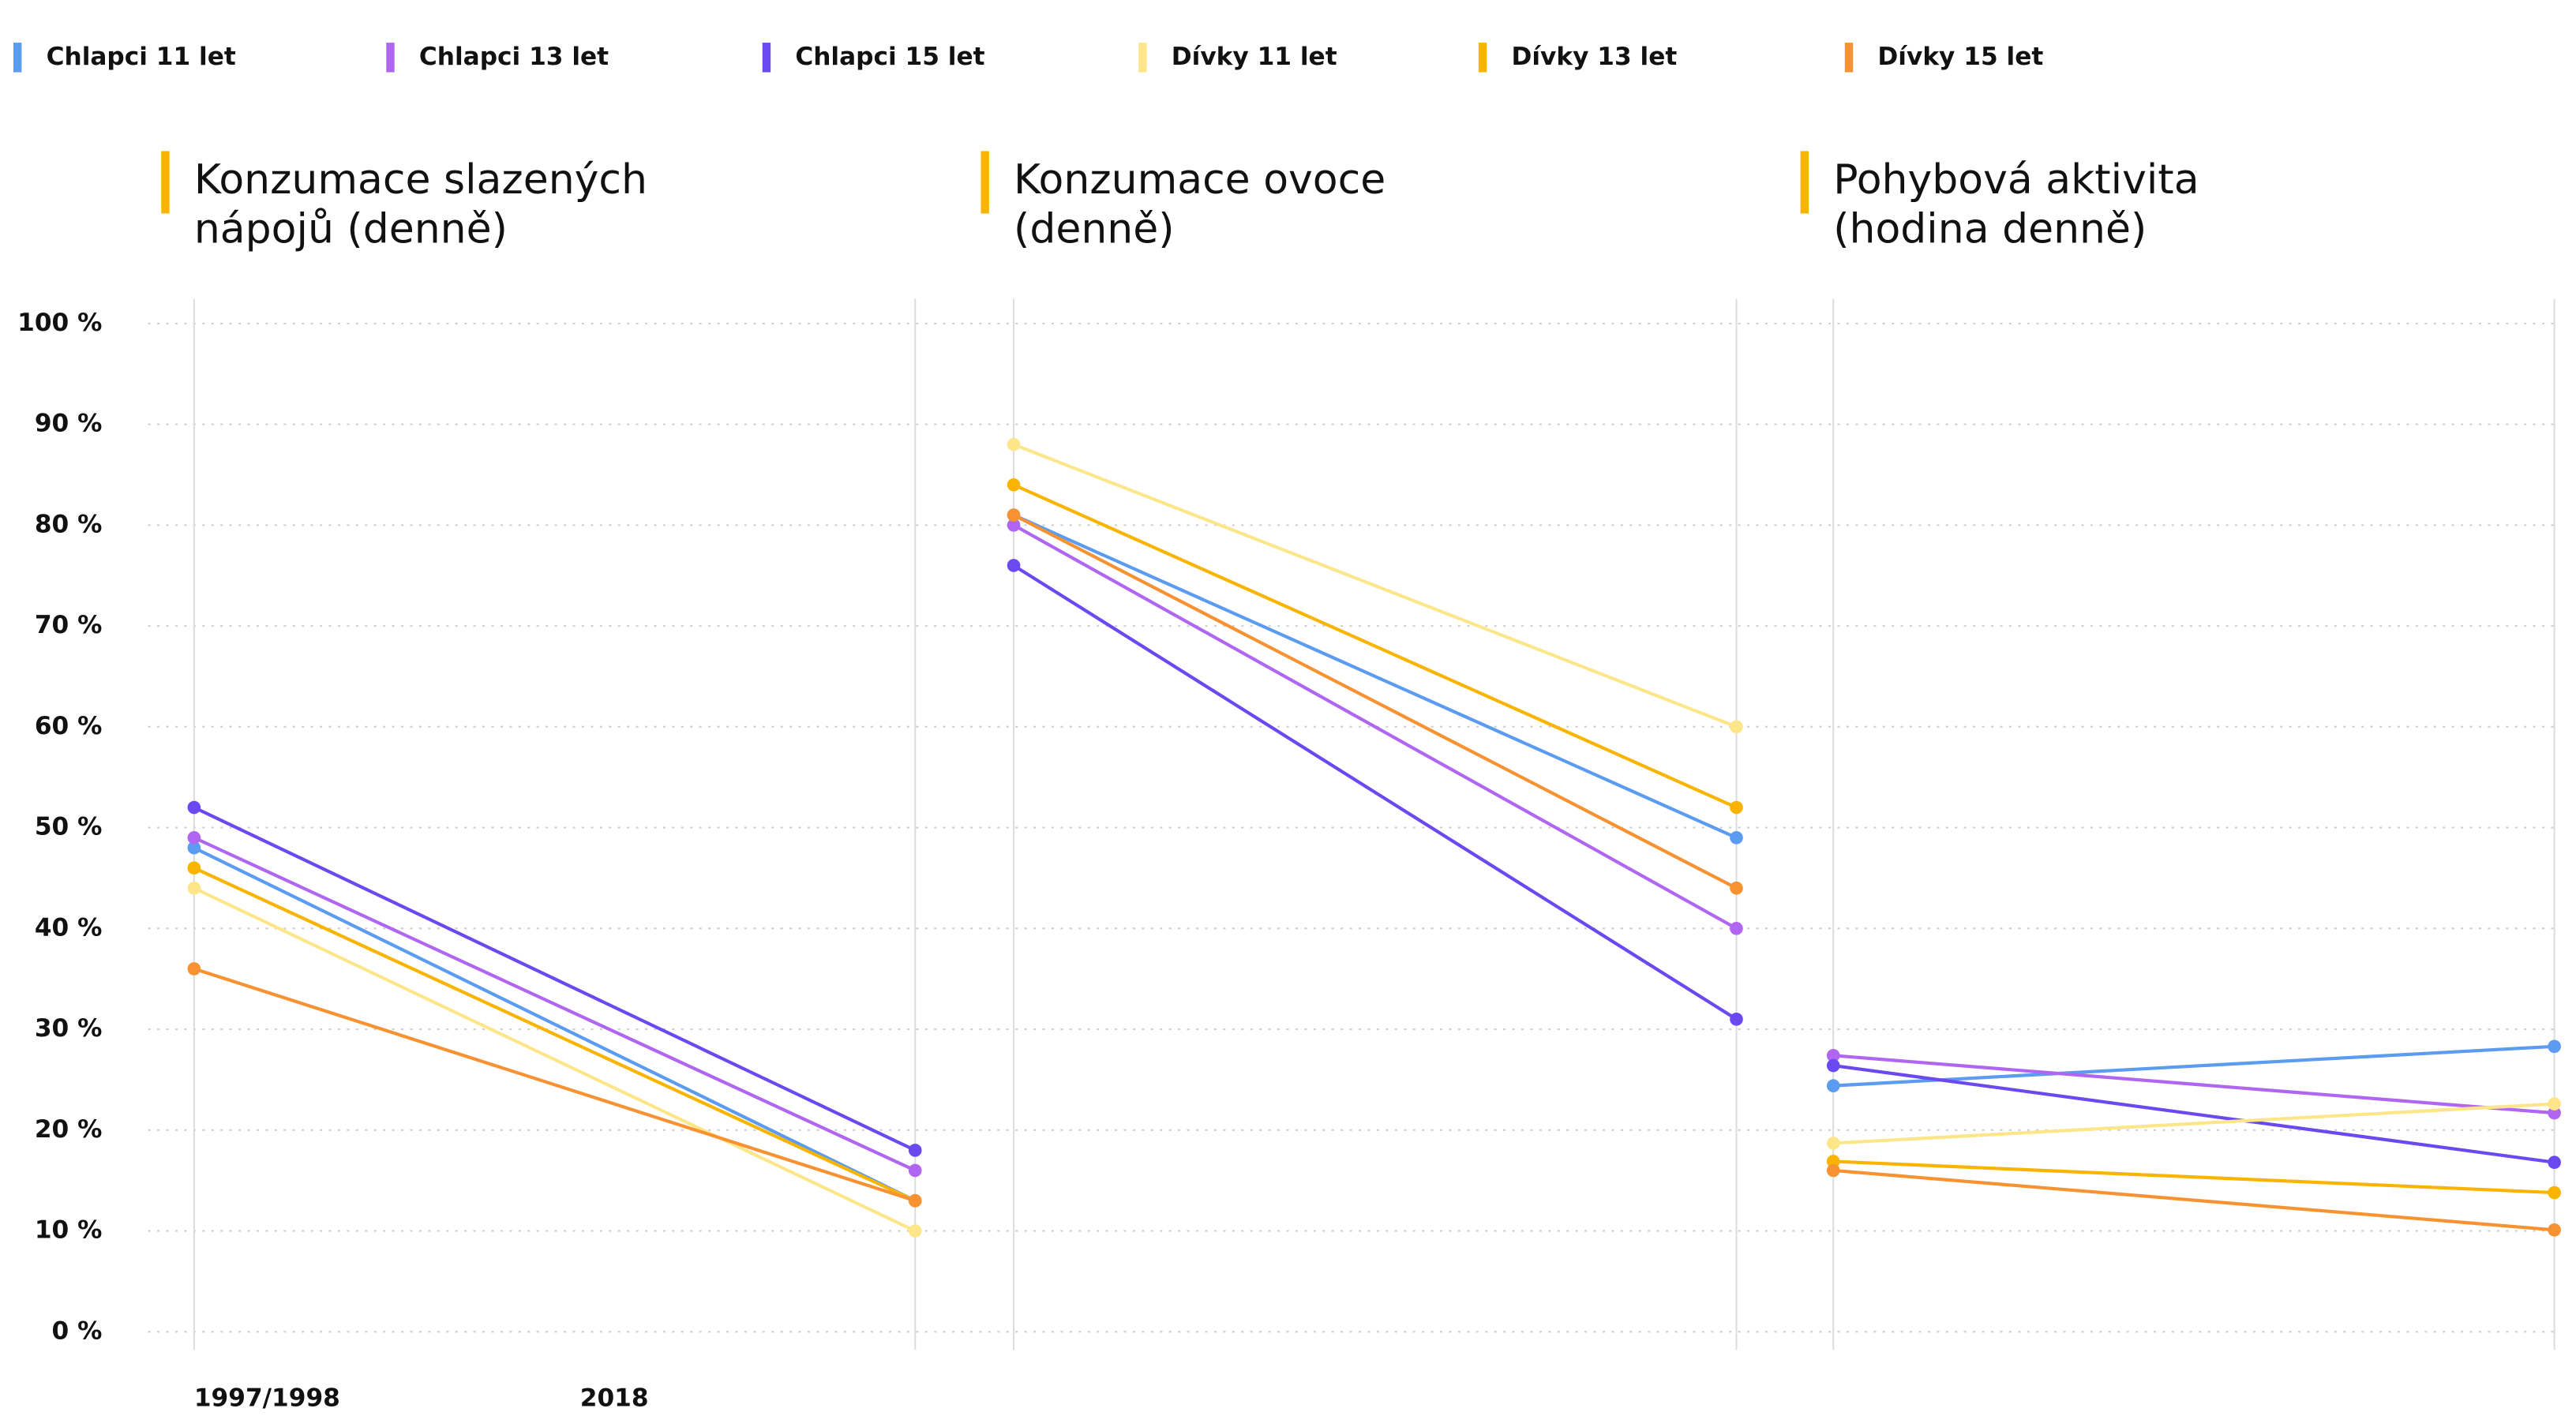 The height and width of the screenshot is (1427, 2576). What do you see at coordinates (889, 57) in the screenshot?
I see `legend-label: Chlapci 15 let` at bounding box center [889, 57].